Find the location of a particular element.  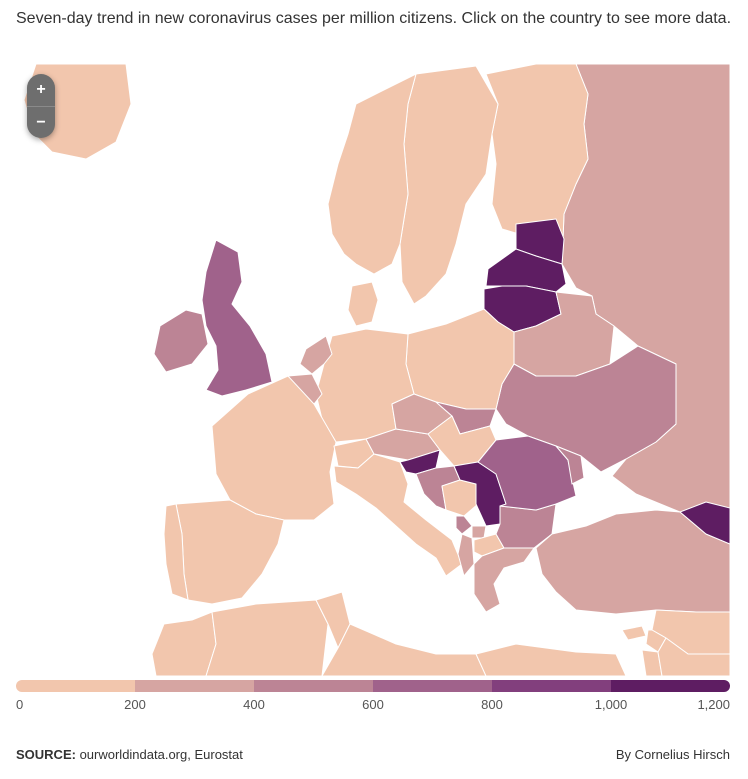

country-united-kingdom: United Kingdom is located at coordinates (237, 318).